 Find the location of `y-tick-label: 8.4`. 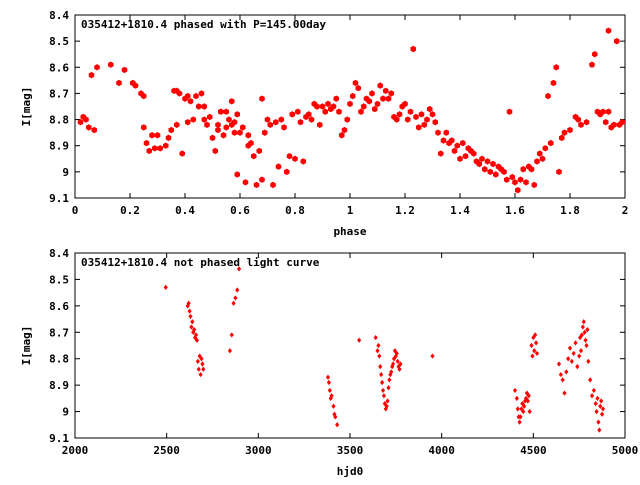

y-tick-label: 8.4 is located at coordinates (59, 15).